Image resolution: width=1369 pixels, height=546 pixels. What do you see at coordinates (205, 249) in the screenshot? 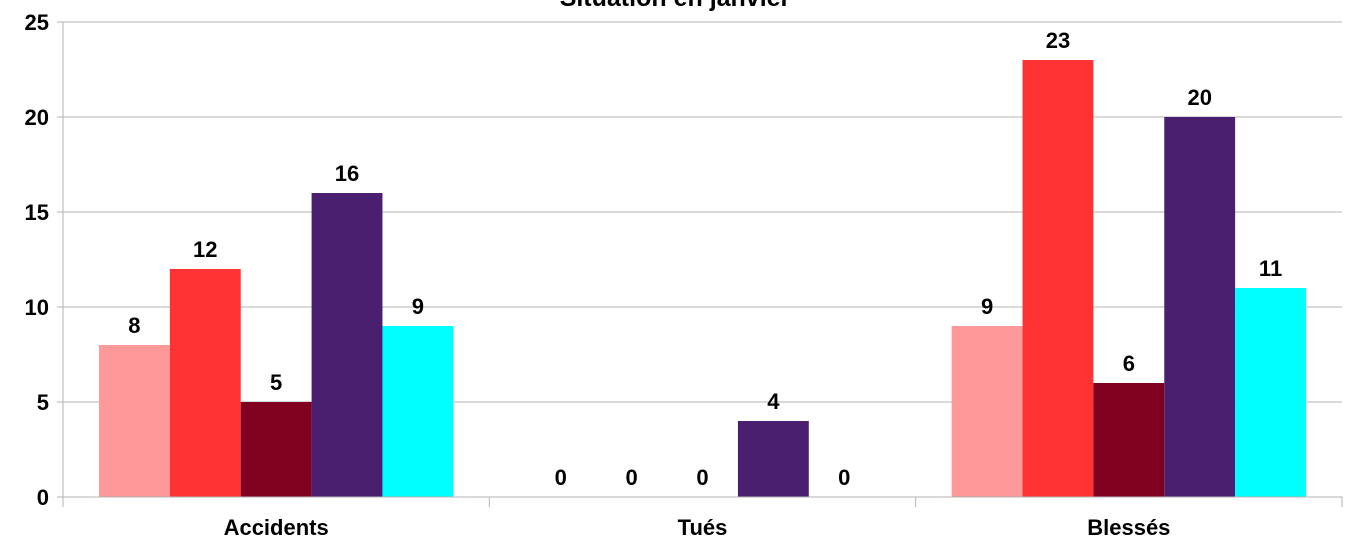
I see `data-label: 12` at bounding box center [205, 249].